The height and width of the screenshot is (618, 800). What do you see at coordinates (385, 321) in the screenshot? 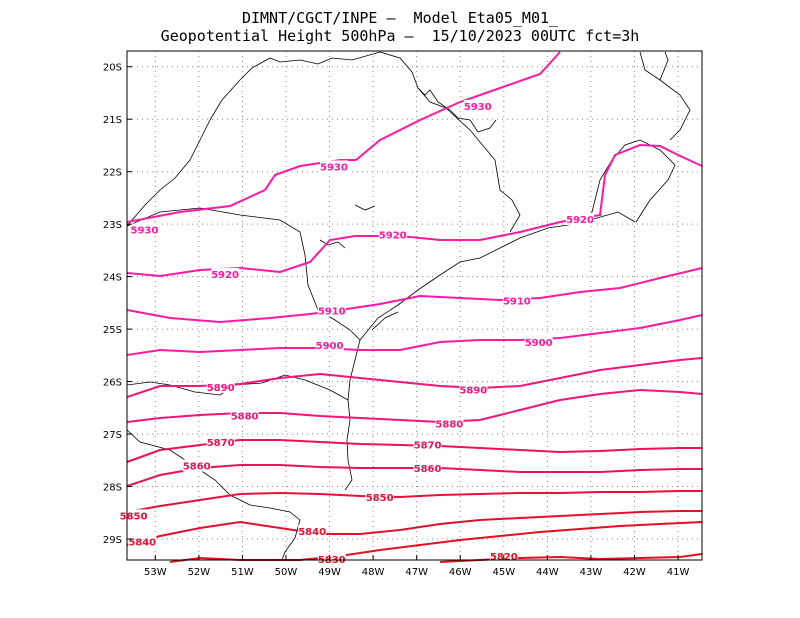
I see `bay-outline` at bounding box center [385, 321].